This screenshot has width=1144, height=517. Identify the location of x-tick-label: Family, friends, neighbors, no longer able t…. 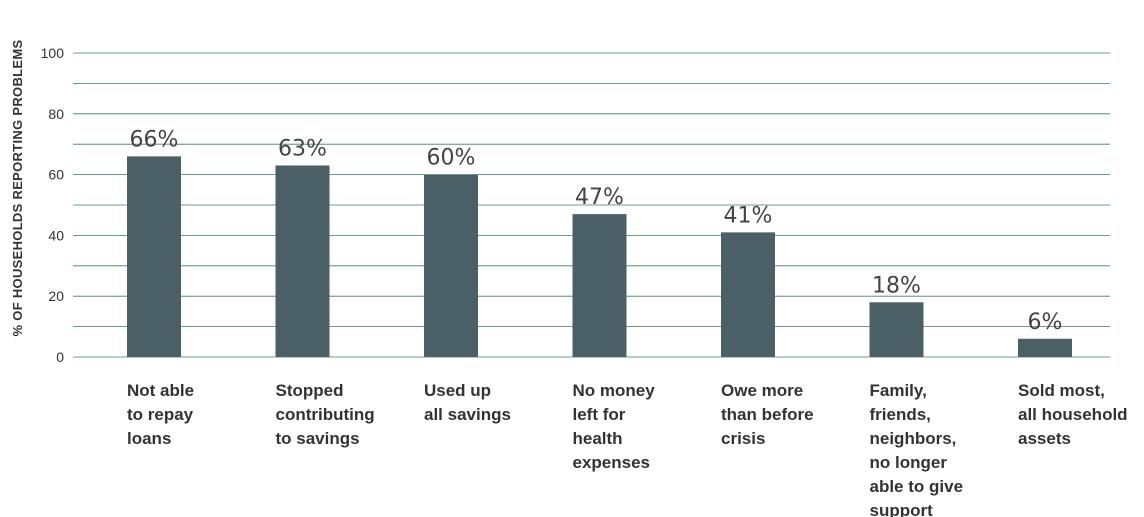
(917, 449).